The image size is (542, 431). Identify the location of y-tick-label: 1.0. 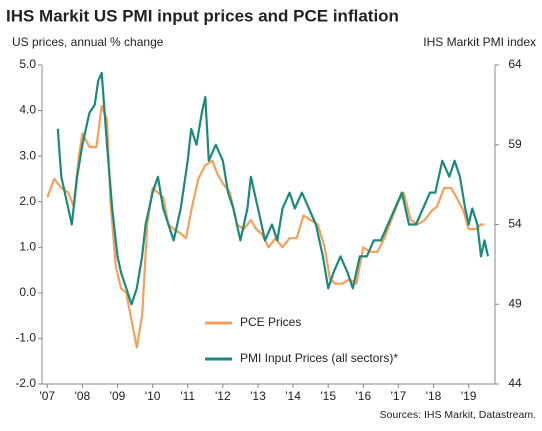
(27, 246).